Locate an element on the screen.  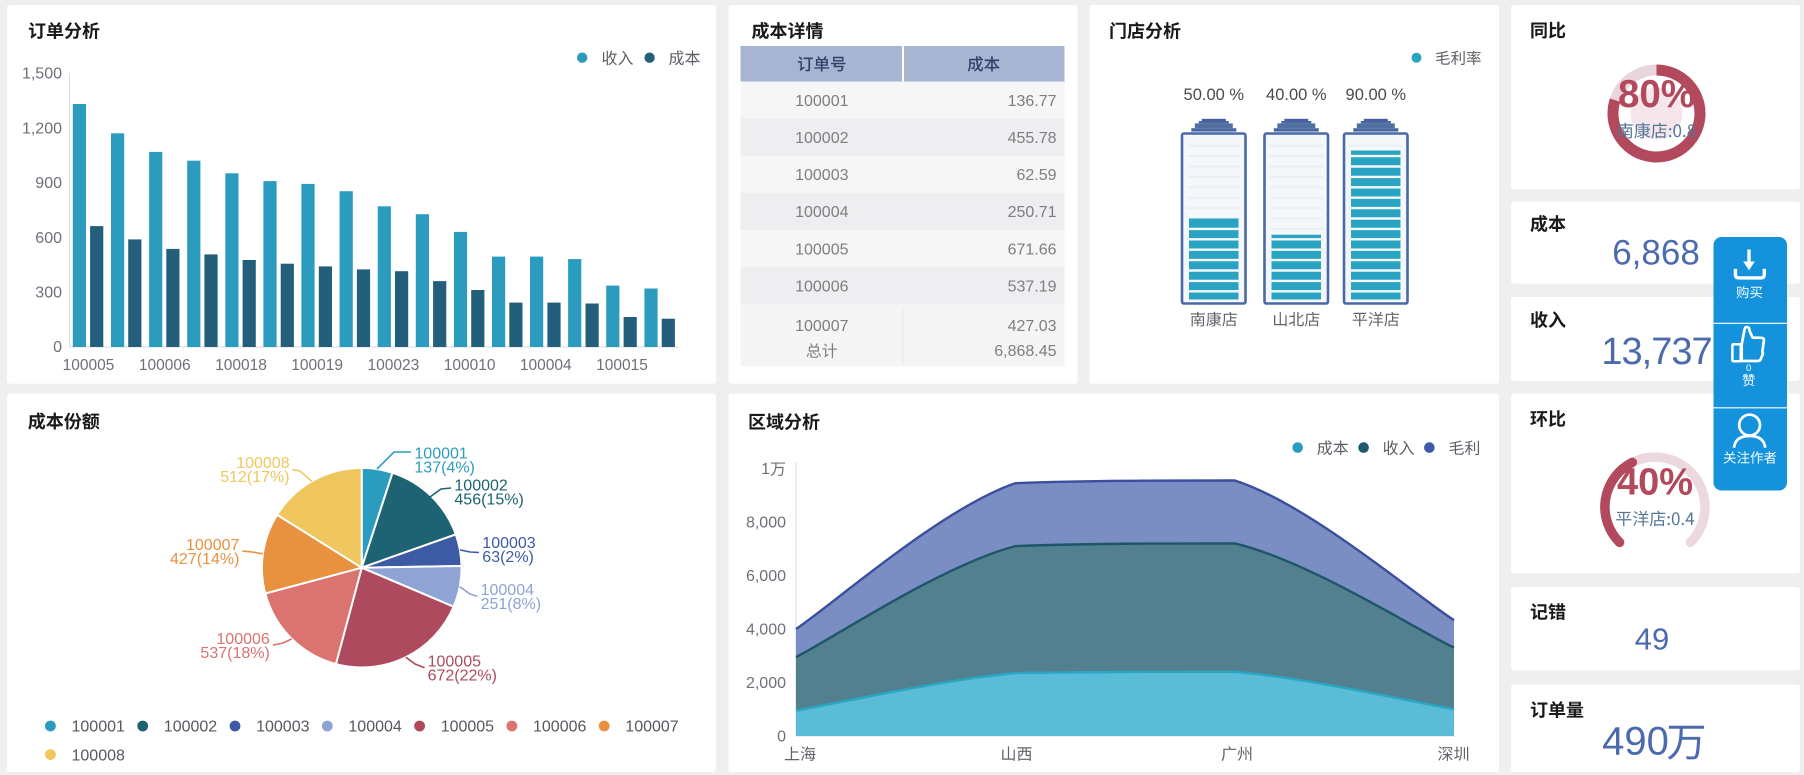
svg-text: 62.59 is located at coordinates (1036, 175).